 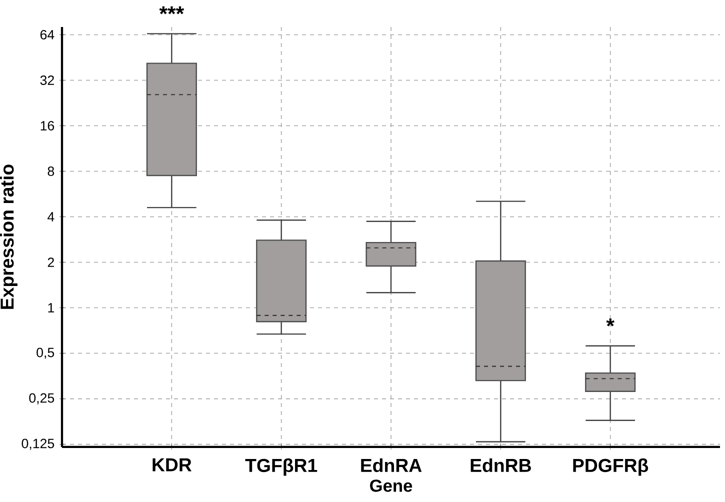 What do you see at coordinates (500, 465) in the screenshot?
I see `x-tick-label: EdnRB` at bounding box center [500, 465].